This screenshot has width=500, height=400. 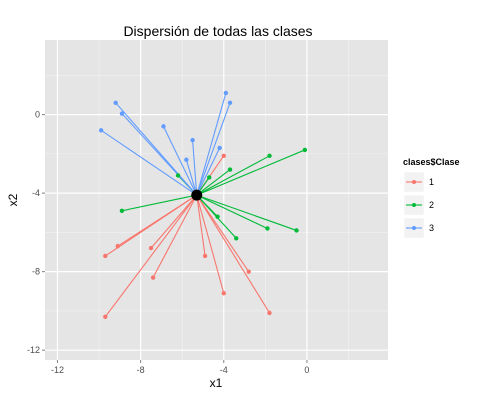 I want to click on x-tick-label: -8, so click(x=141, y=370).